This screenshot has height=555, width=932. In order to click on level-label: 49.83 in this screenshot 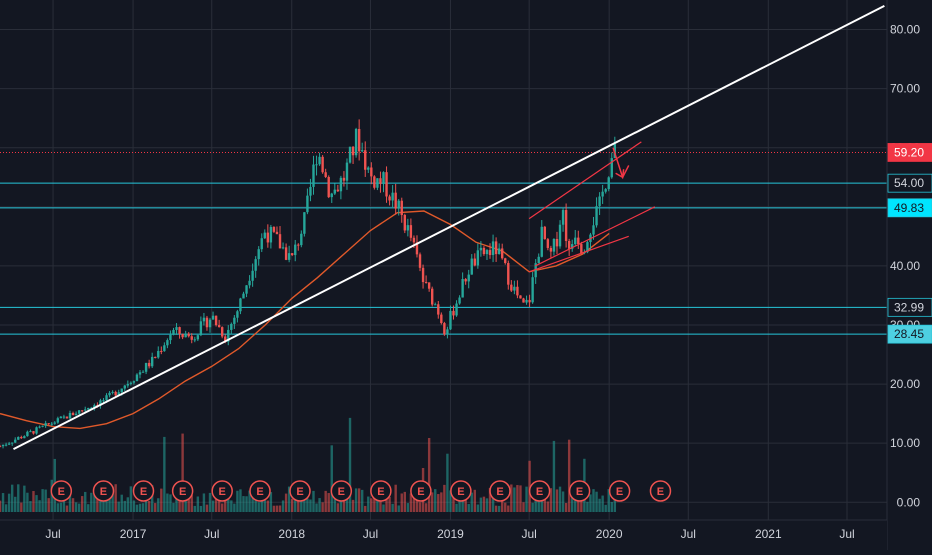, I will do `click(909, 208)`.